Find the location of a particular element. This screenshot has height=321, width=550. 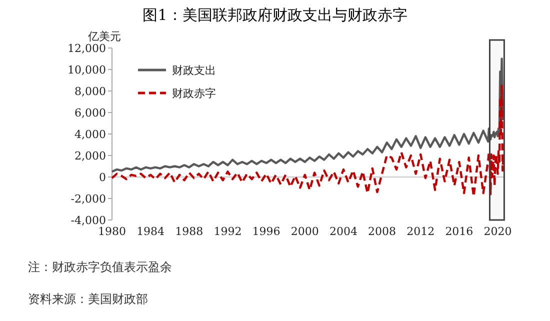

y-tick-label: 10,000 is located at coordinates (87, 70).